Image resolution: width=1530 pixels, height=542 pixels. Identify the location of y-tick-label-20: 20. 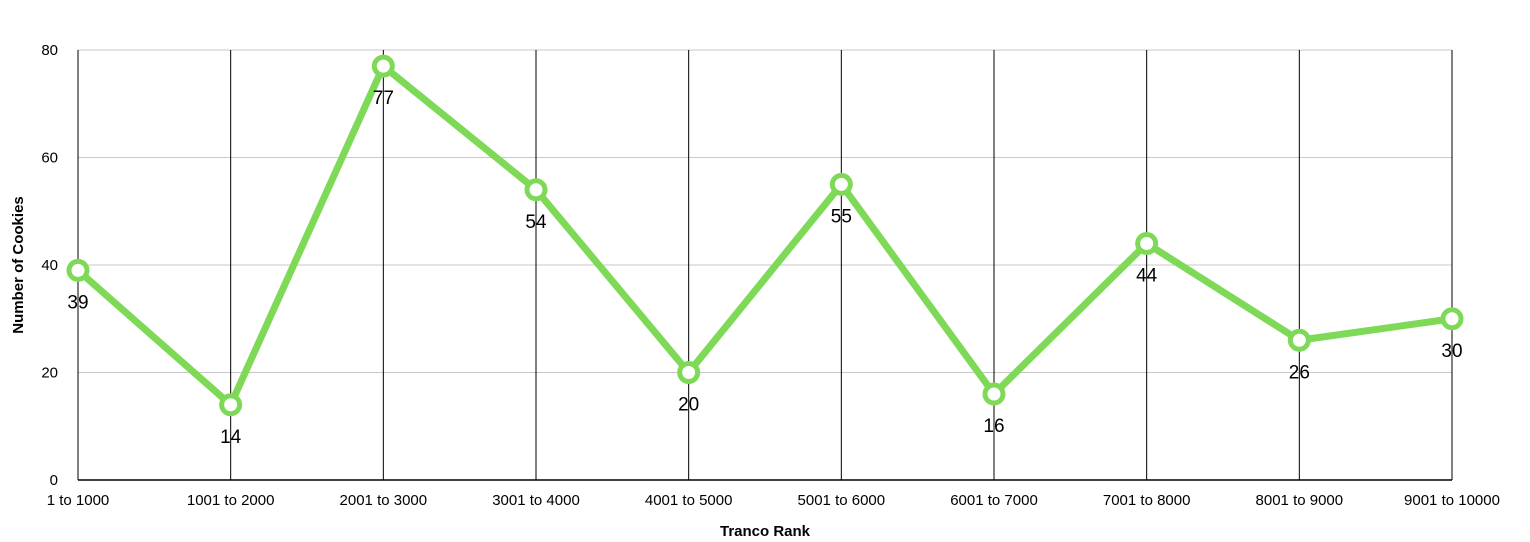
(49, 373).